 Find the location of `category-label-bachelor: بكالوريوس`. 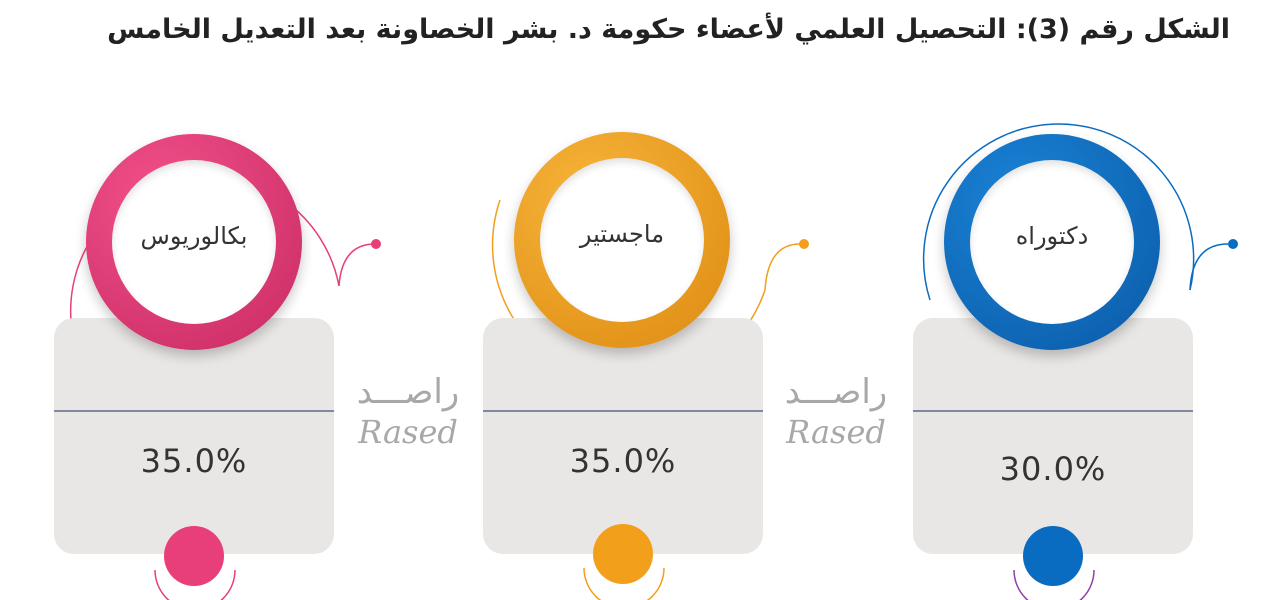

category-label-bachelor: بكالوريوس is located at coordinates (194, 236).